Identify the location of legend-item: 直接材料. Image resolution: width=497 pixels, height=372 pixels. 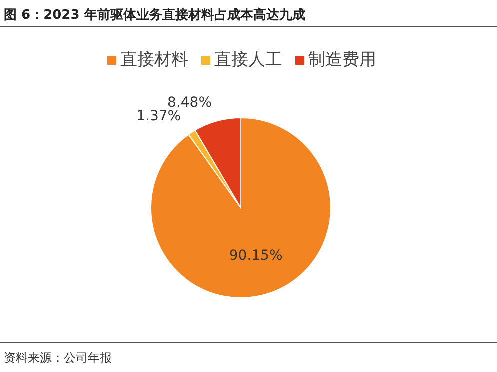
(148, 60).